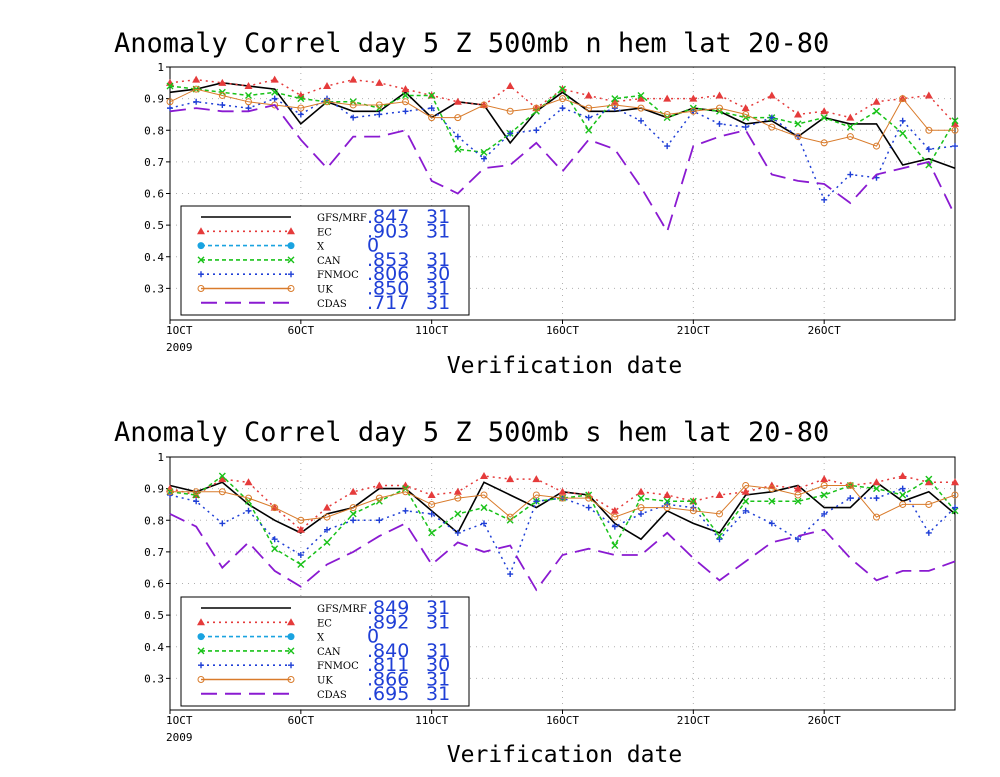 This screenshot has height=777, width=1000. What do you see at coordinates (431, 330) in the screenshot?
I see `x-tick-label: 11OCT` at bounding box center [431, 330].